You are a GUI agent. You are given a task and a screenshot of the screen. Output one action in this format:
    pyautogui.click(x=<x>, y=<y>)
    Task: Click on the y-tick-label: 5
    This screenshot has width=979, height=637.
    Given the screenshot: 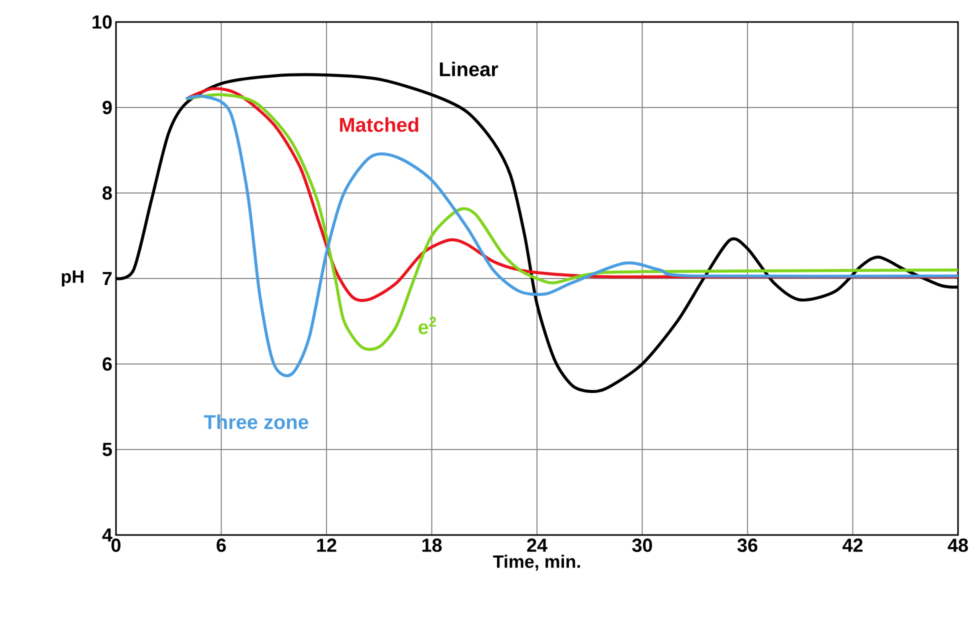 What is the action you would take?
    pyautogui.click(x=107, y=449)
    